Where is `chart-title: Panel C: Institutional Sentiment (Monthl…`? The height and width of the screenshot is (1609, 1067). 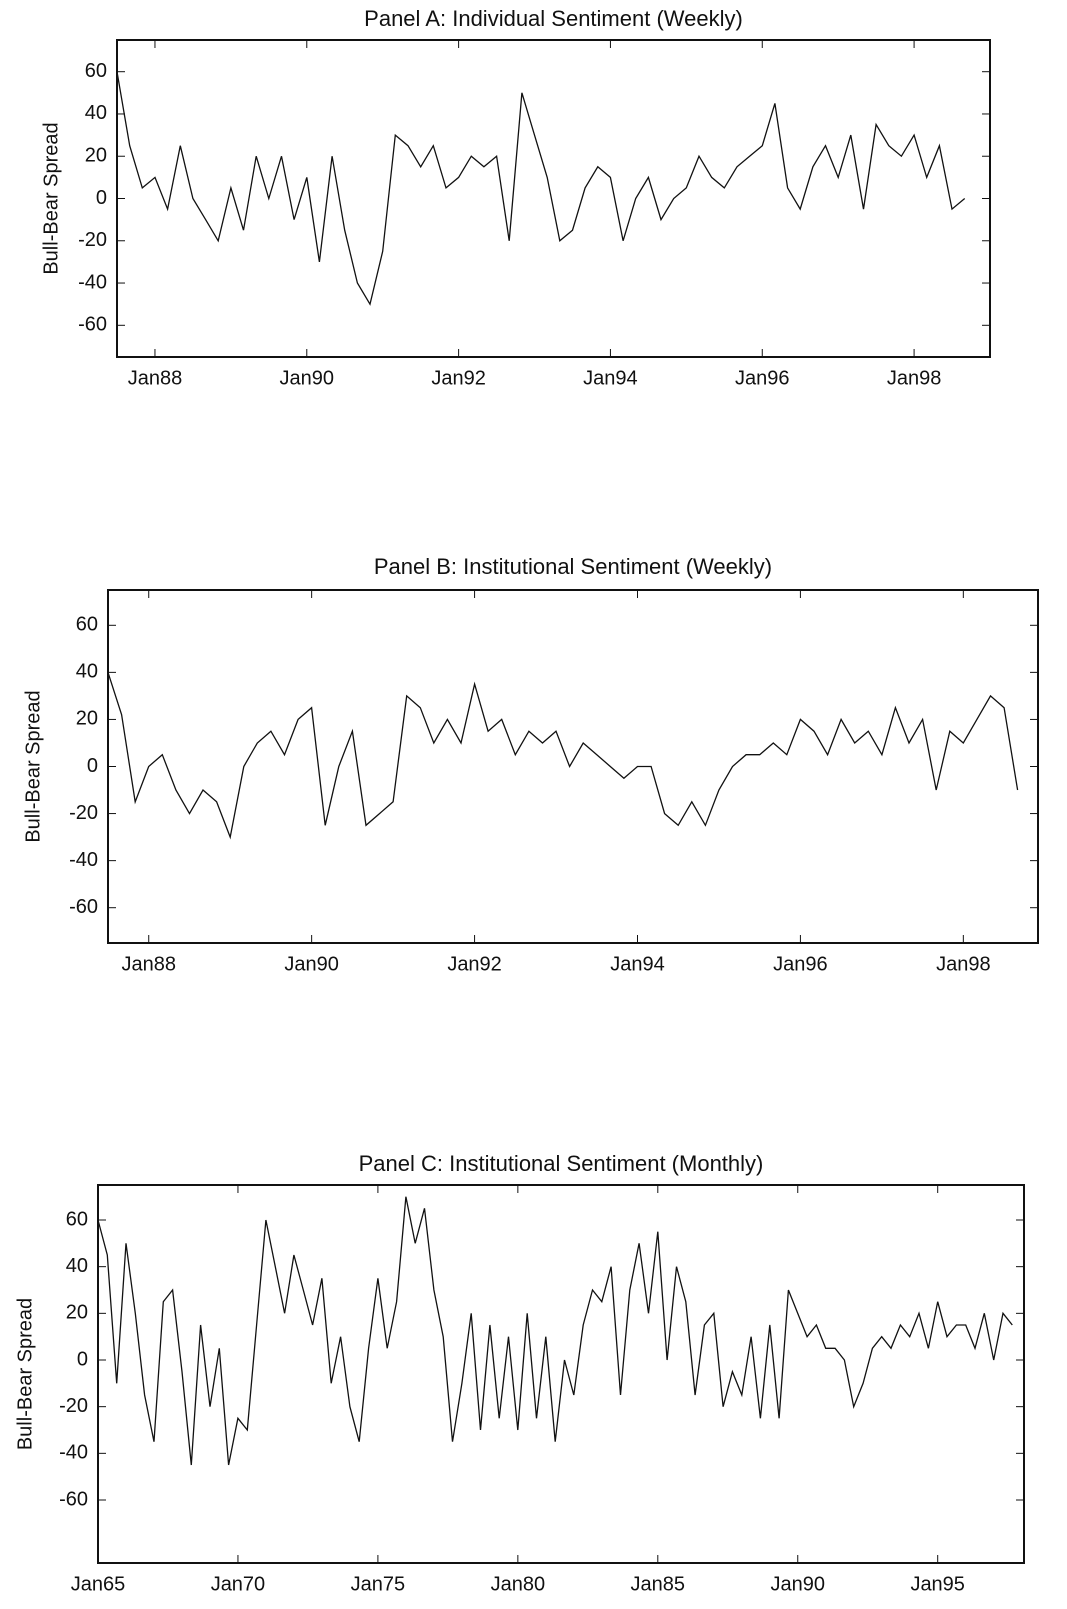 chart-title: Panel C: Institutional Sentiment (Monthl… is located at coordinates (561, 1163).